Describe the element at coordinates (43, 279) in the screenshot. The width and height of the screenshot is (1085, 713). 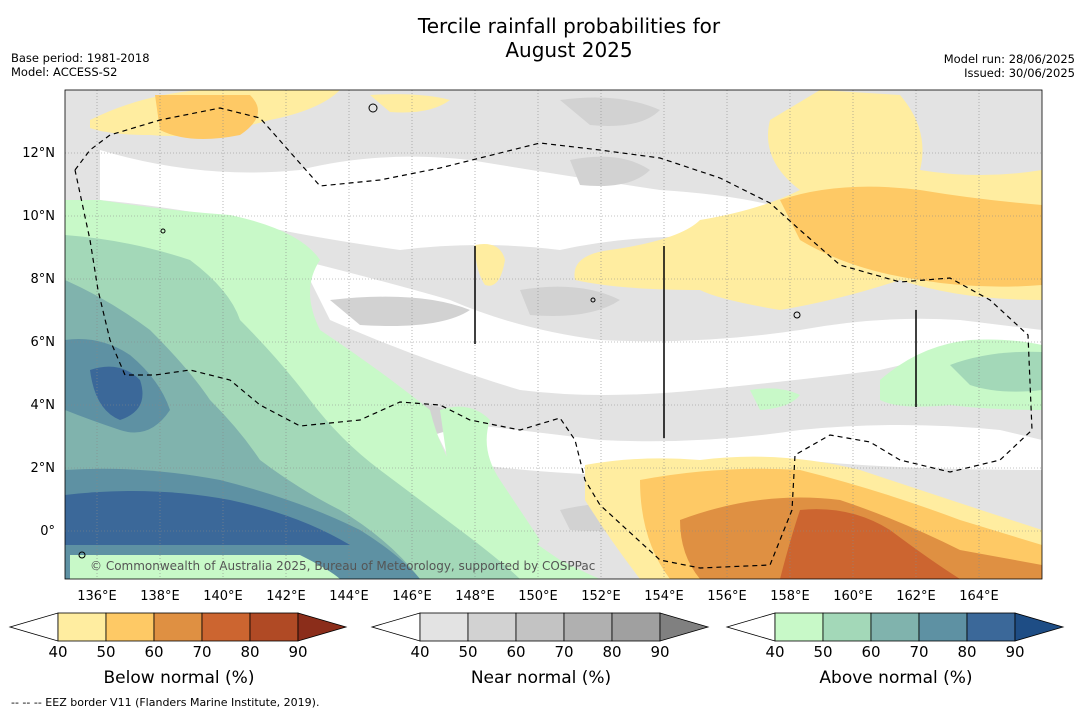
I see `latitude-label: 8°N` at that location.